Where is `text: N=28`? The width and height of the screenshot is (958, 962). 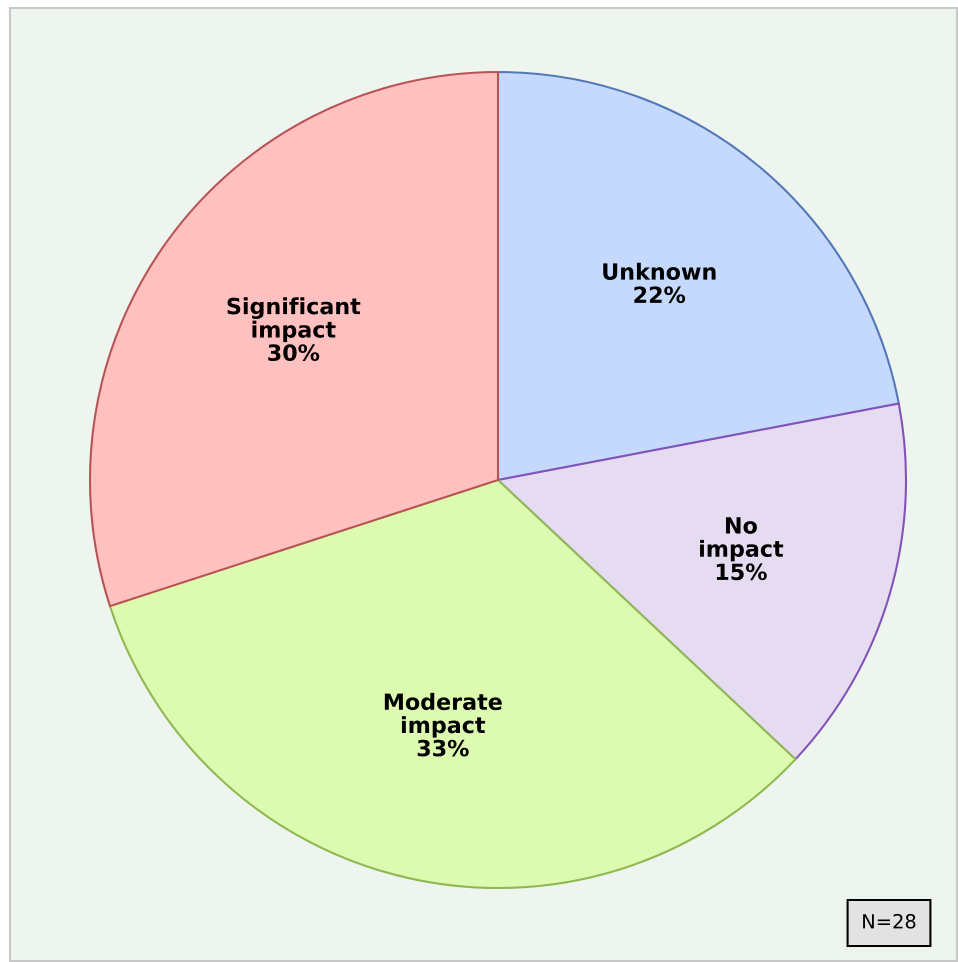
text: N=28 is located at coordinates (889, 921).